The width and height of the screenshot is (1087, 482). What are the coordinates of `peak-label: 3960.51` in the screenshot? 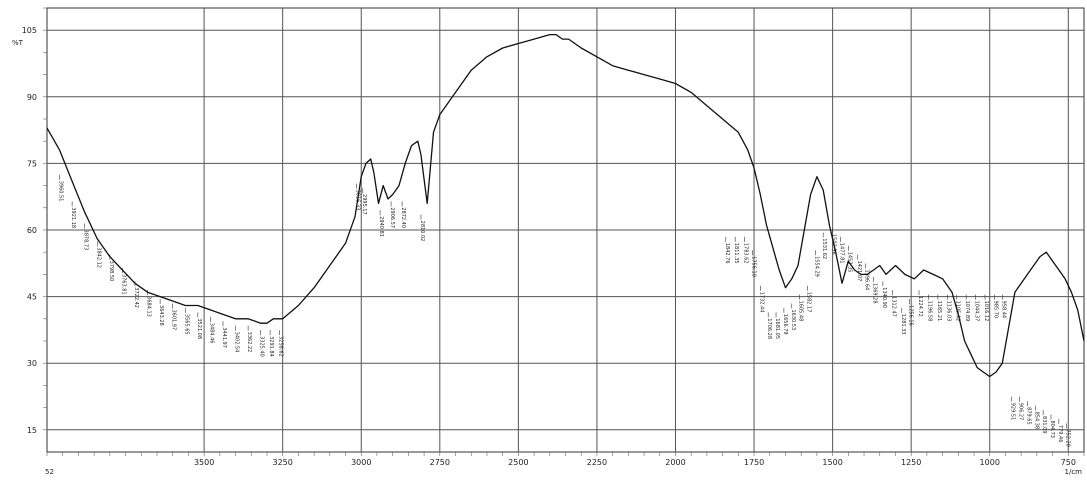 It's located at (61, 188).